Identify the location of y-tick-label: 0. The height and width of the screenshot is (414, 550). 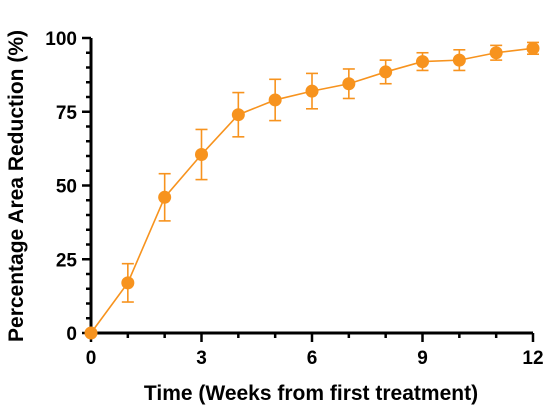
(71, 334).